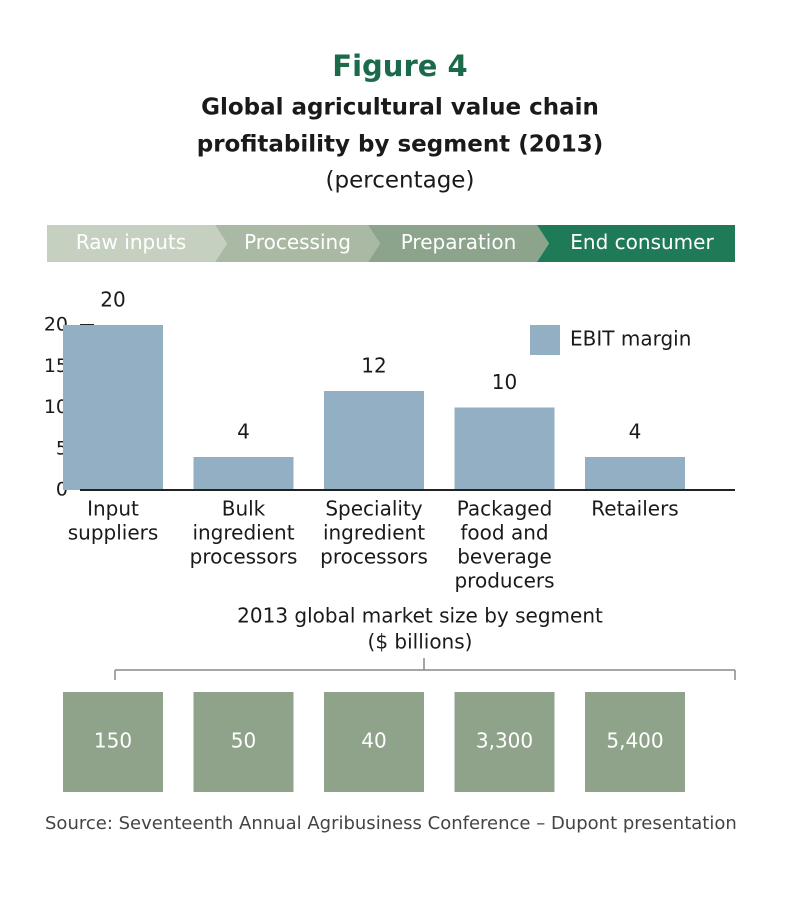 The width and height of the screenshot is (800, 900). Describe the element at coordinates (112, 300) in the screenshot. I see `value-label: 20` at that location.